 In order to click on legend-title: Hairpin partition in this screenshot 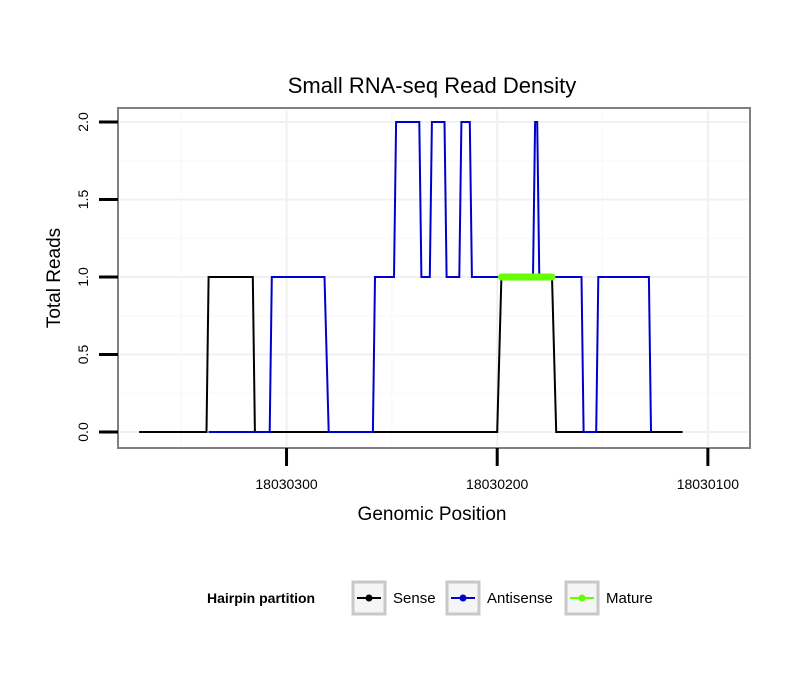, I will do `click(261, 598)`.